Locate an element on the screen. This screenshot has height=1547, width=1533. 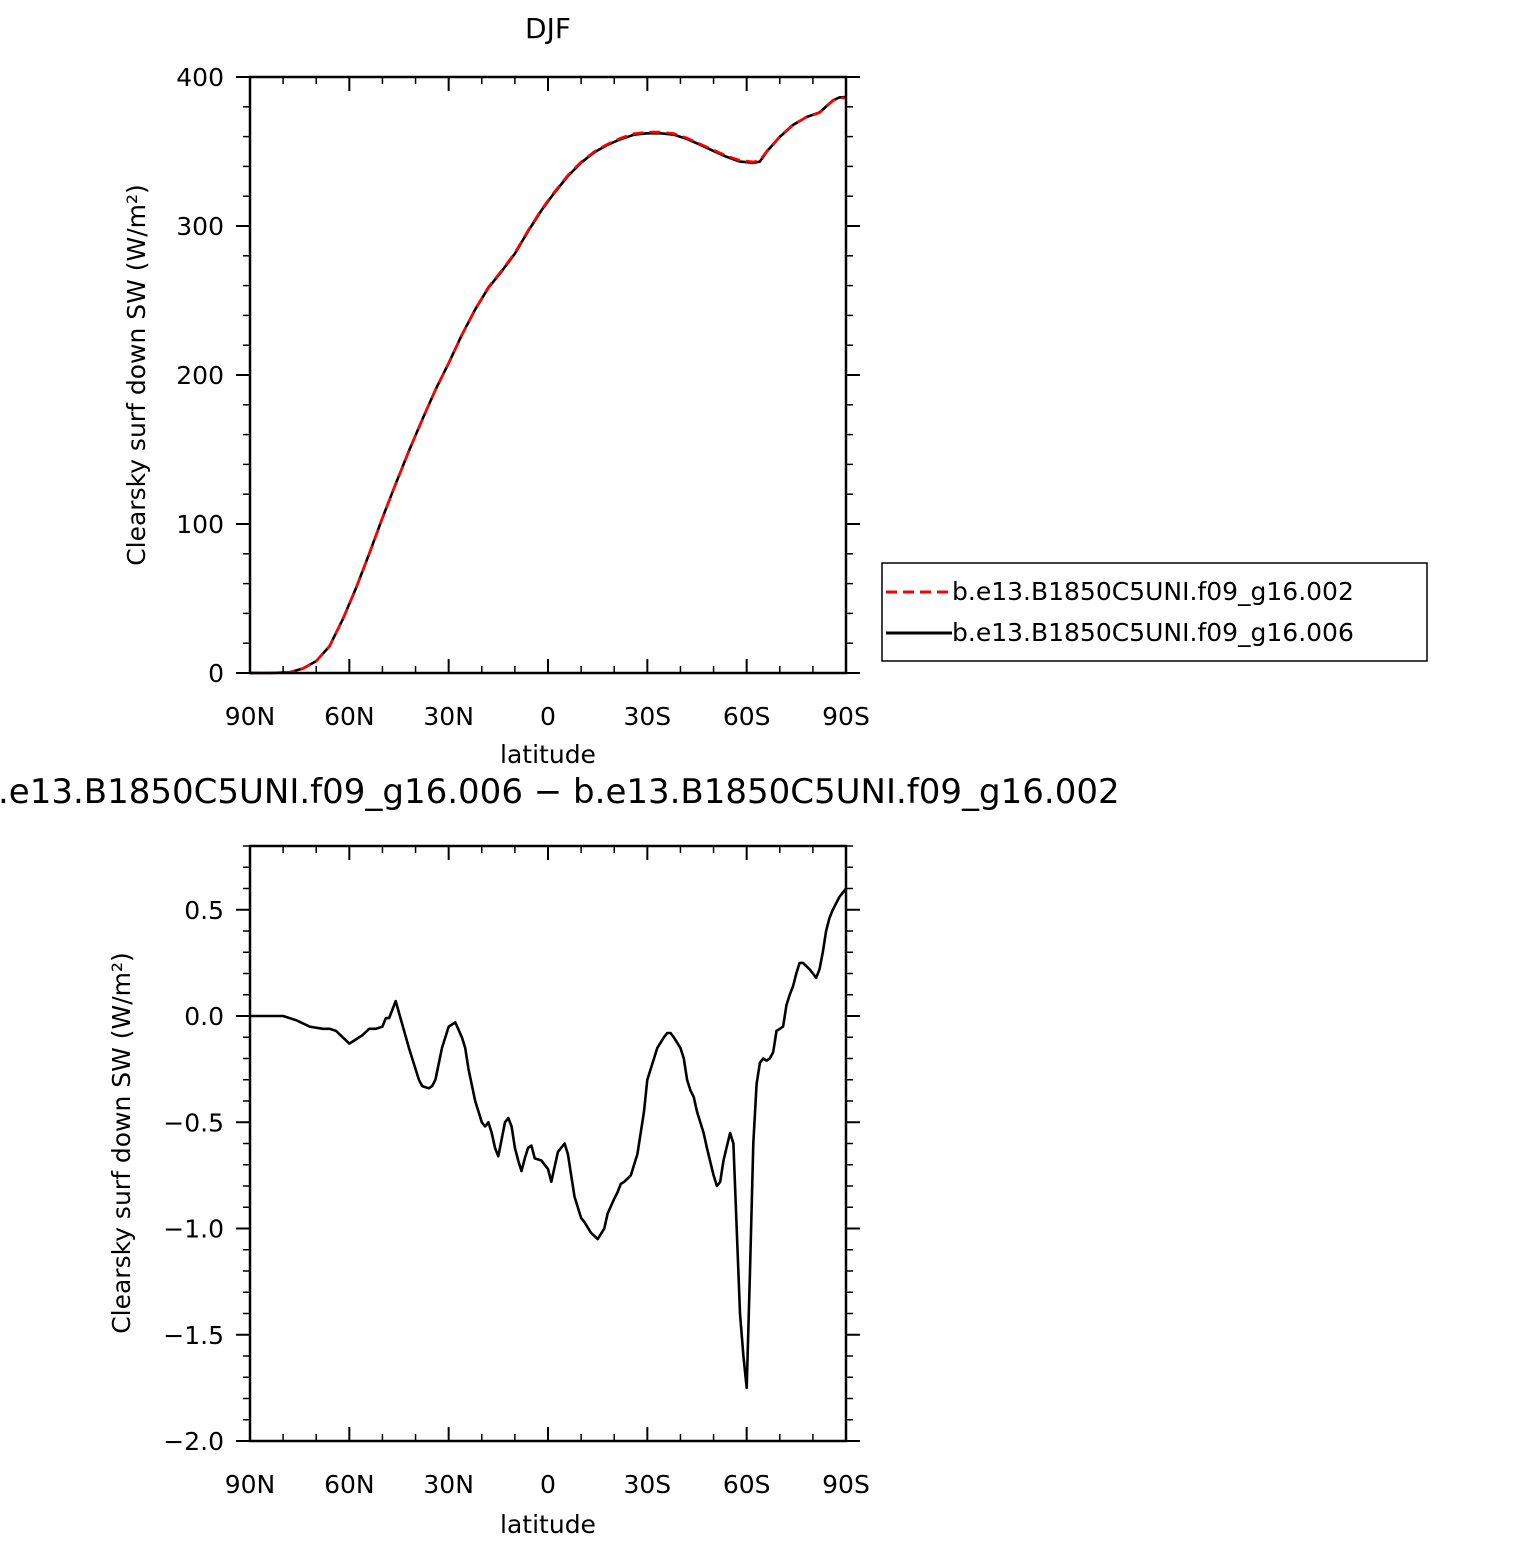
top-y-tick-label: 400 is located at coordinates (200, 77).